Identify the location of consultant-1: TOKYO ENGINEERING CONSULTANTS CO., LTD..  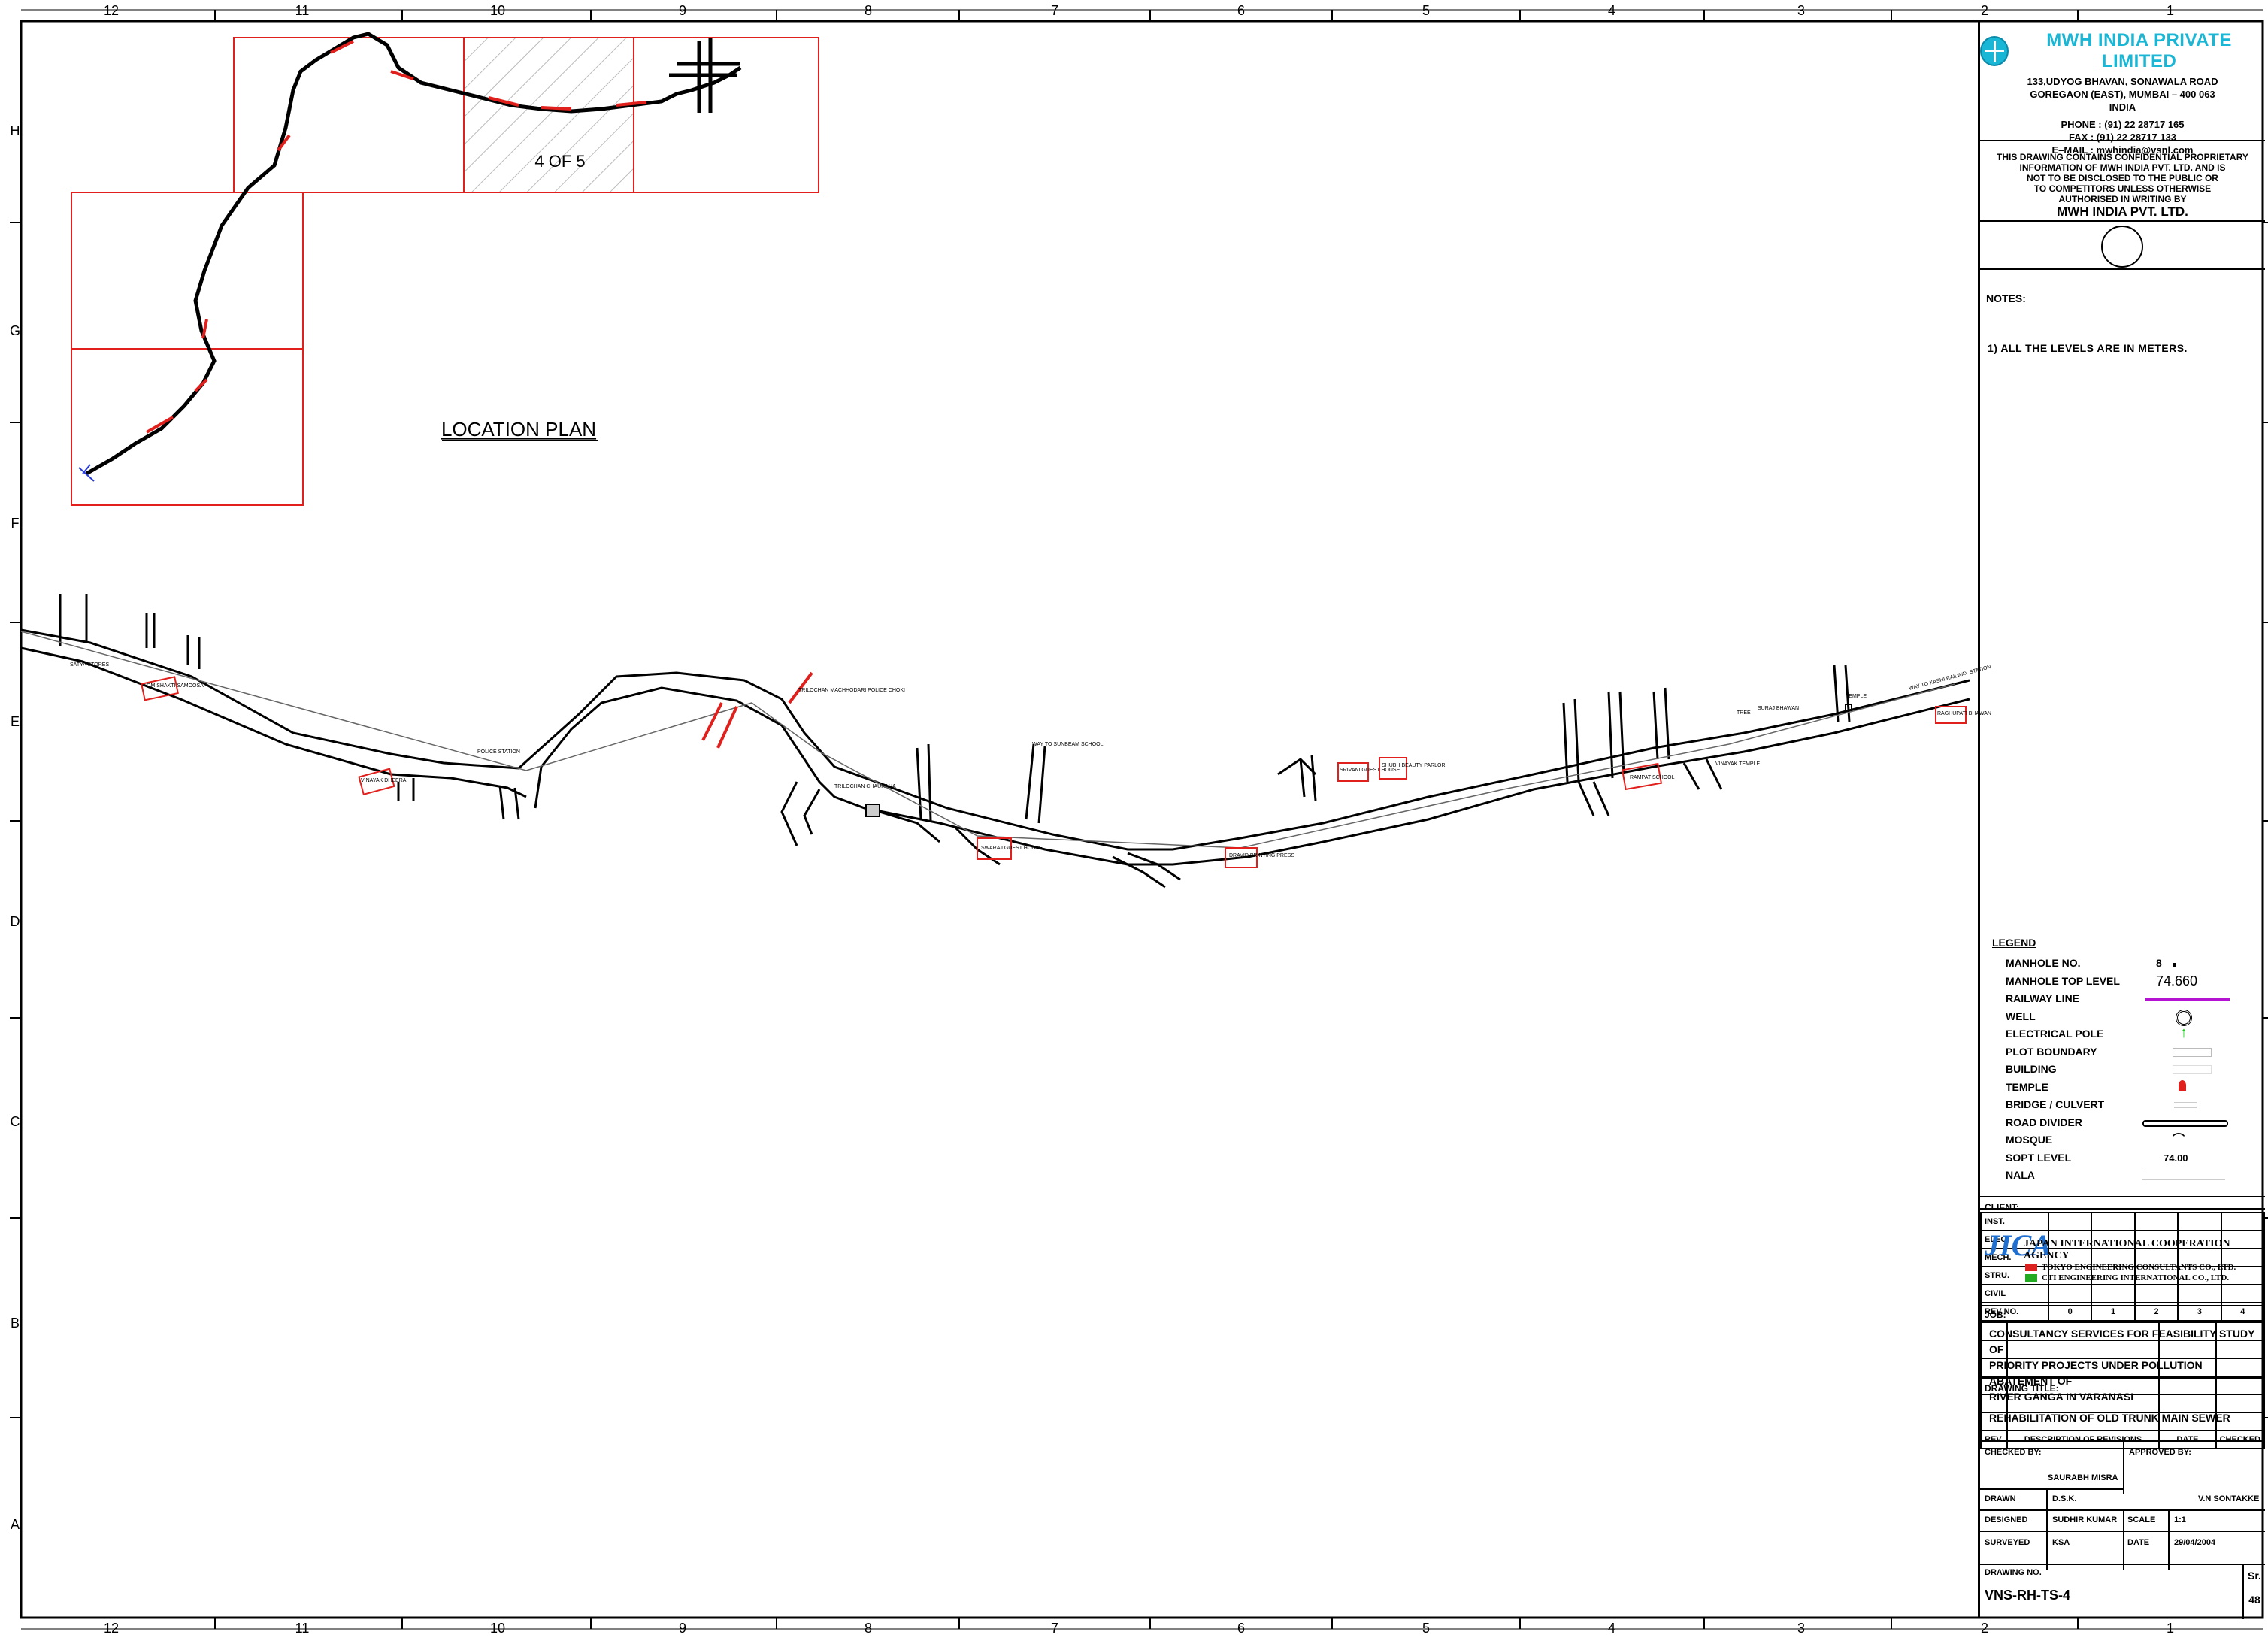
(2139, 1267).